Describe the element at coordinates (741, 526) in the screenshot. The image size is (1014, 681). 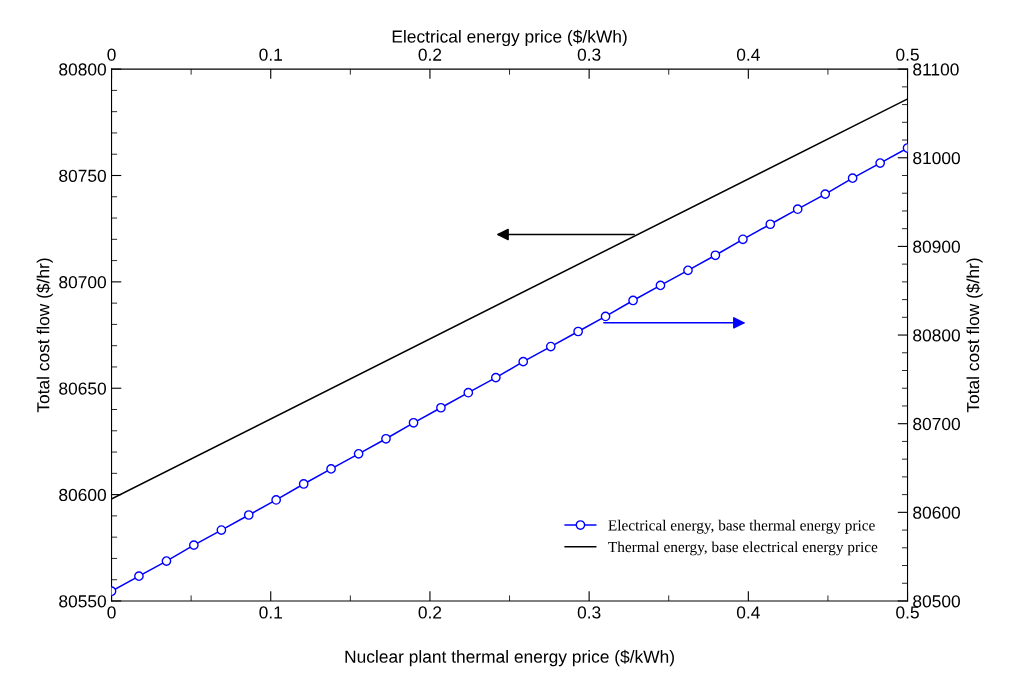
I see `legend-label: Electrical energy, base thermal energy price` at that location.